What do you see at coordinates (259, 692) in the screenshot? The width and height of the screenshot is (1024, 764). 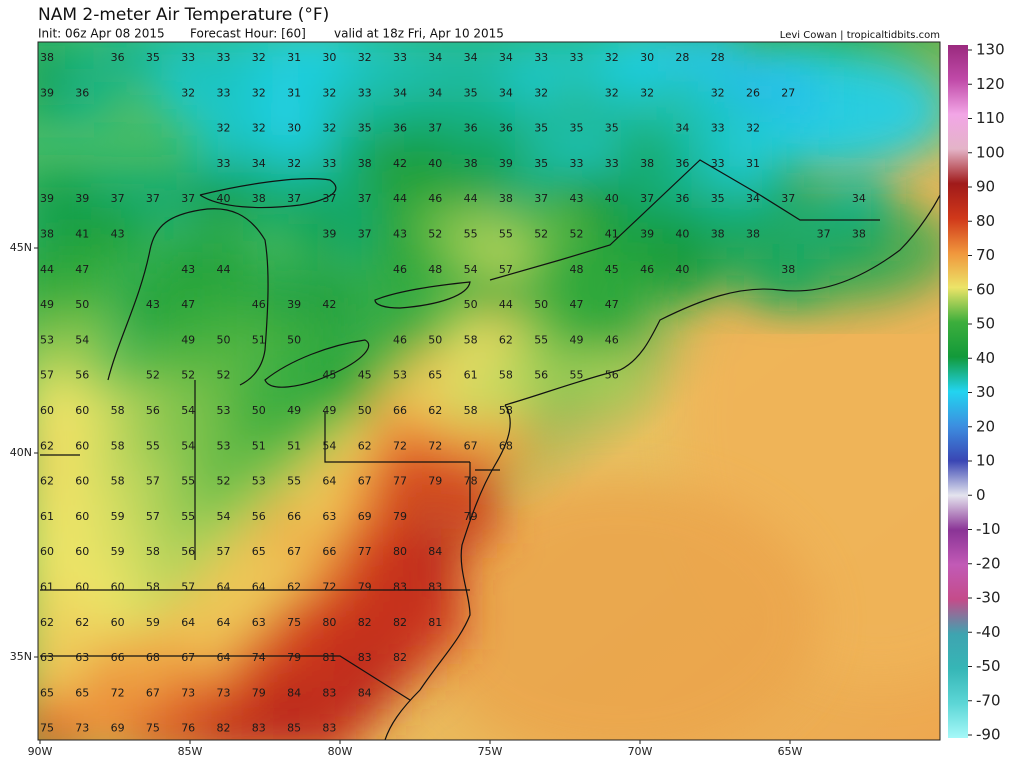 I see `station-value: 79` at bounding box center [259, 692].